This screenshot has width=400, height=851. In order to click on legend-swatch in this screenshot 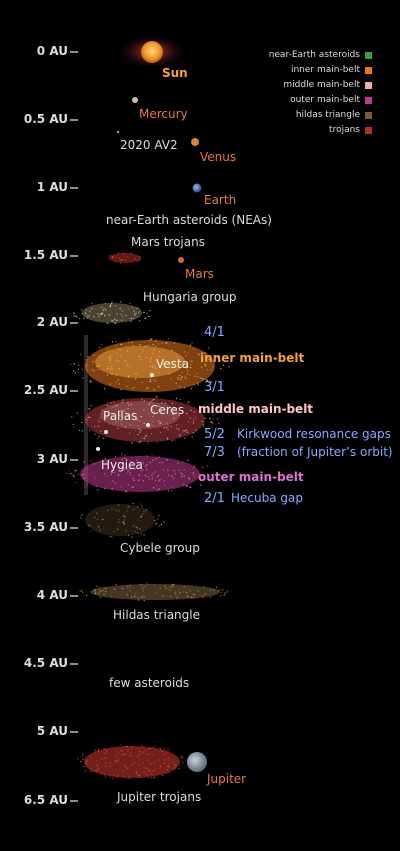, I will do `click(368, 85)`.